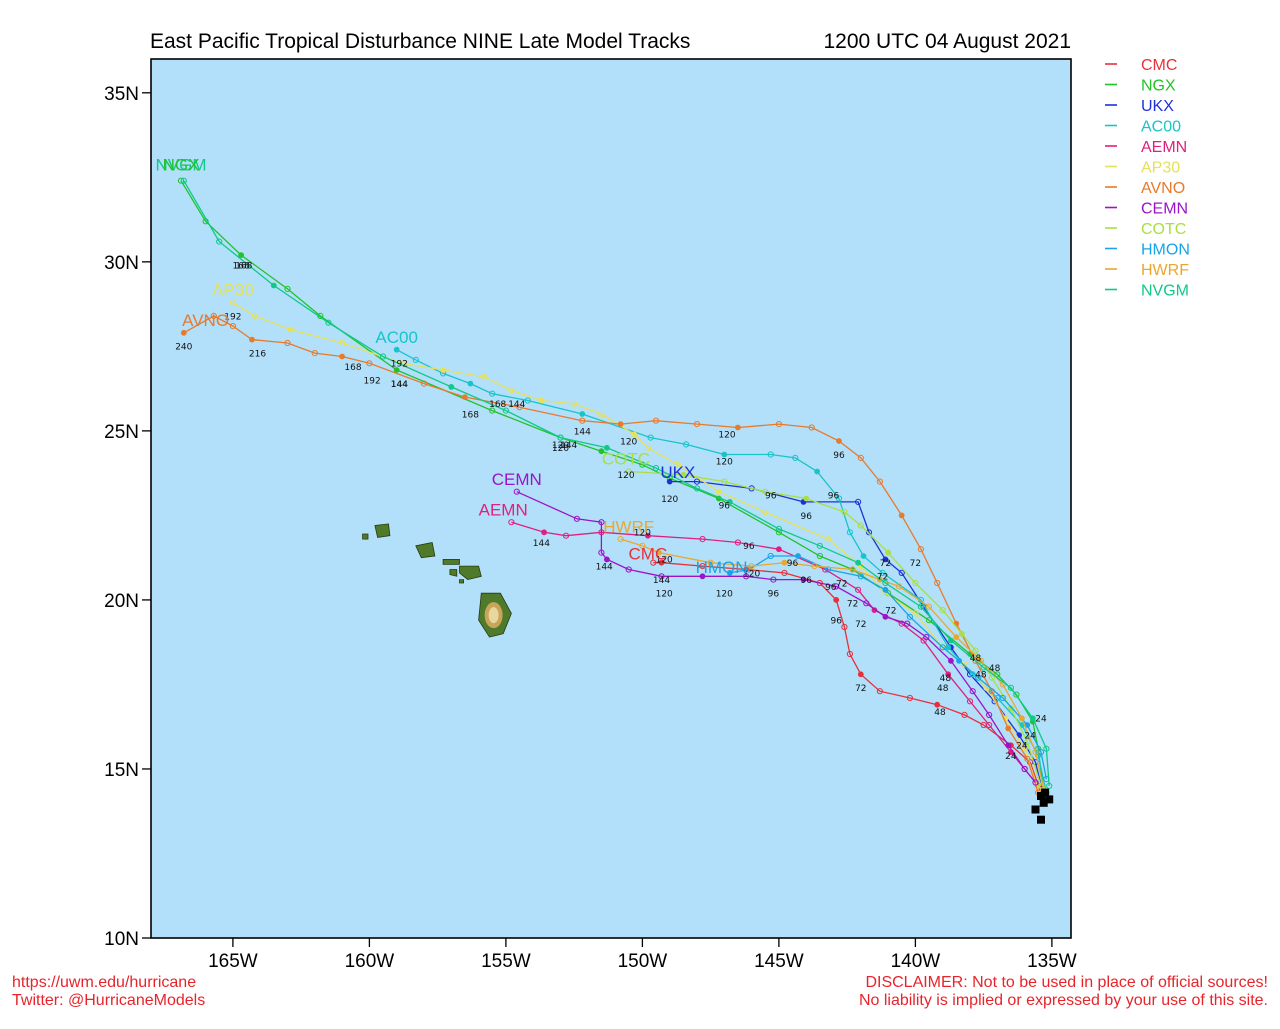  I want to click on legend-label-ngx: NGX, so click(1158, 86).